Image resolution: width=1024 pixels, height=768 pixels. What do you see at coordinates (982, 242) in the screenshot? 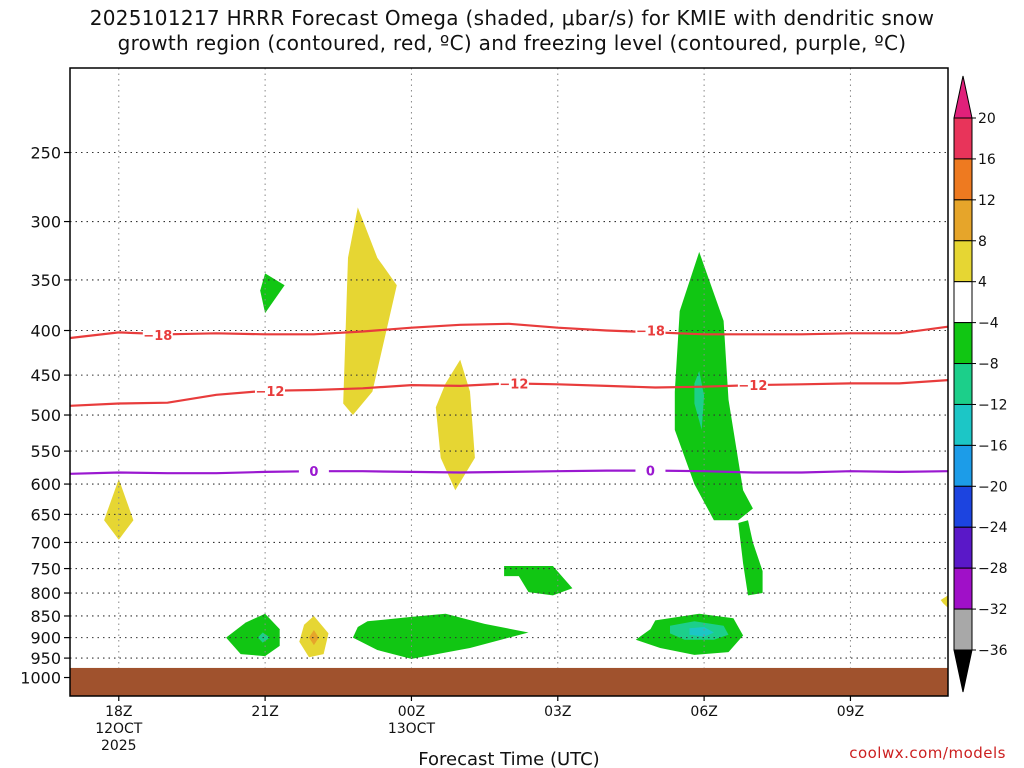
I see `colorbar-label-3: 8` at bounding box center [982, 242].